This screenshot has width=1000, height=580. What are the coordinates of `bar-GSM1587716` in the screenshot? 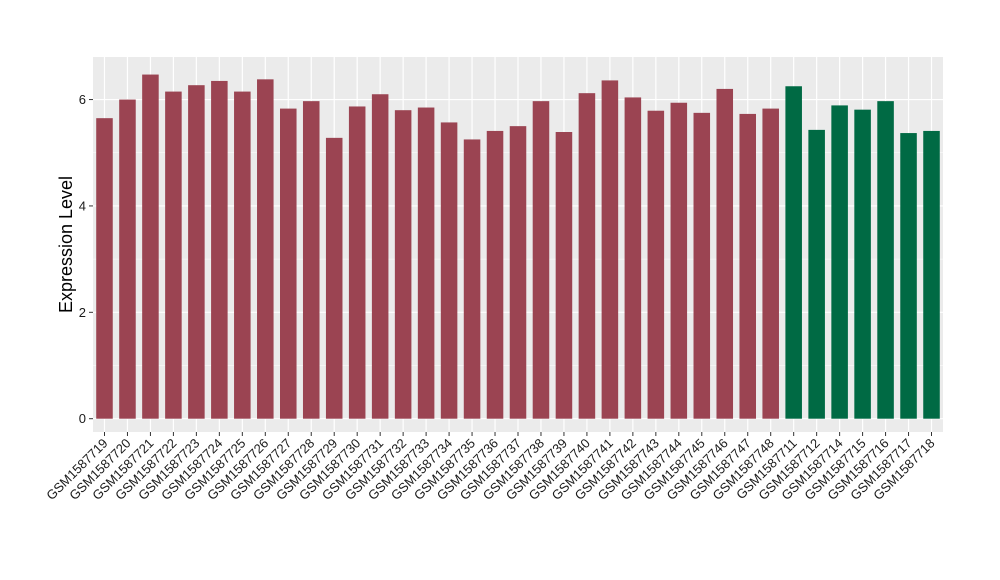 It's located at (885, 260).